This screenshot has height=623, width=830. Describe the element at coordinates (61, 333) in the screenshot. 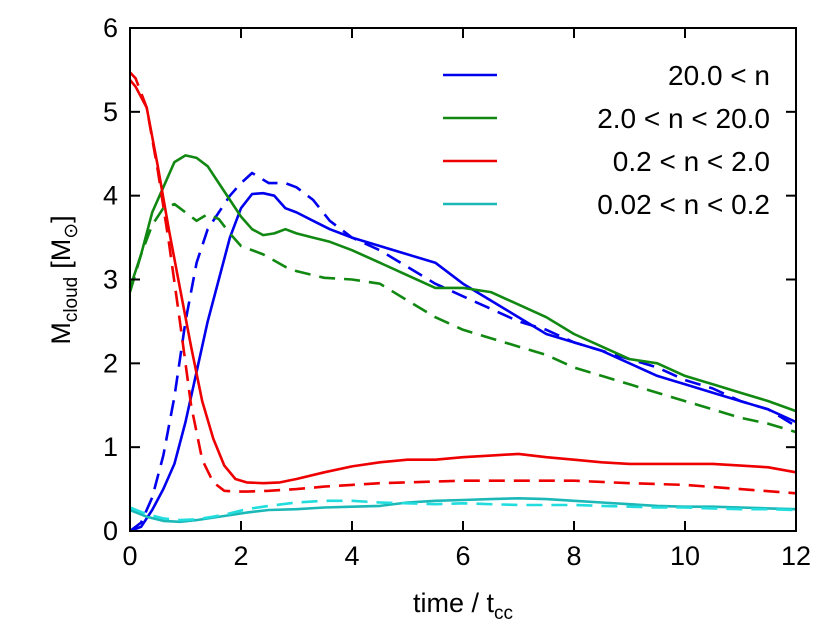

I see `y-axis-label-main: M` at that location.